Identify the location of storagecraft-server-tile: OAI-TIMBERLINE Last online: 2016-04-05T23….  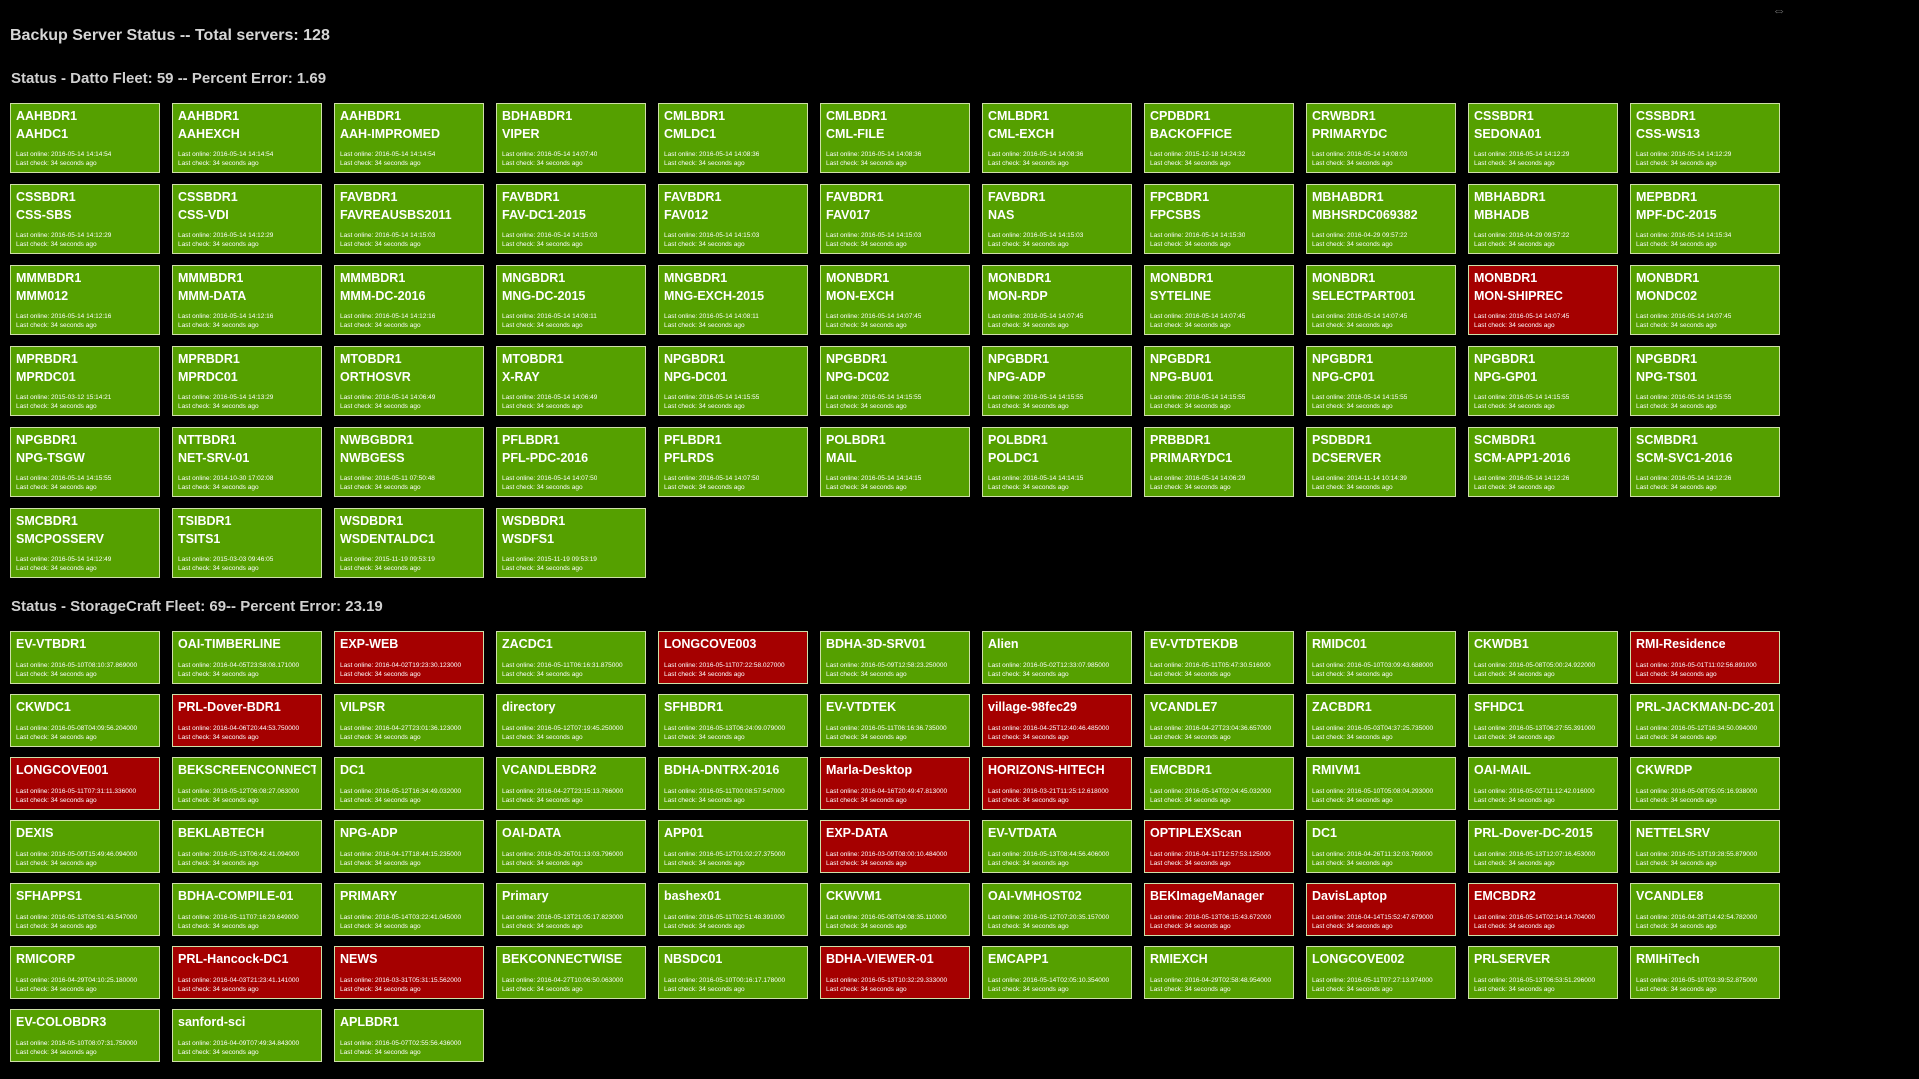
(247, 657).